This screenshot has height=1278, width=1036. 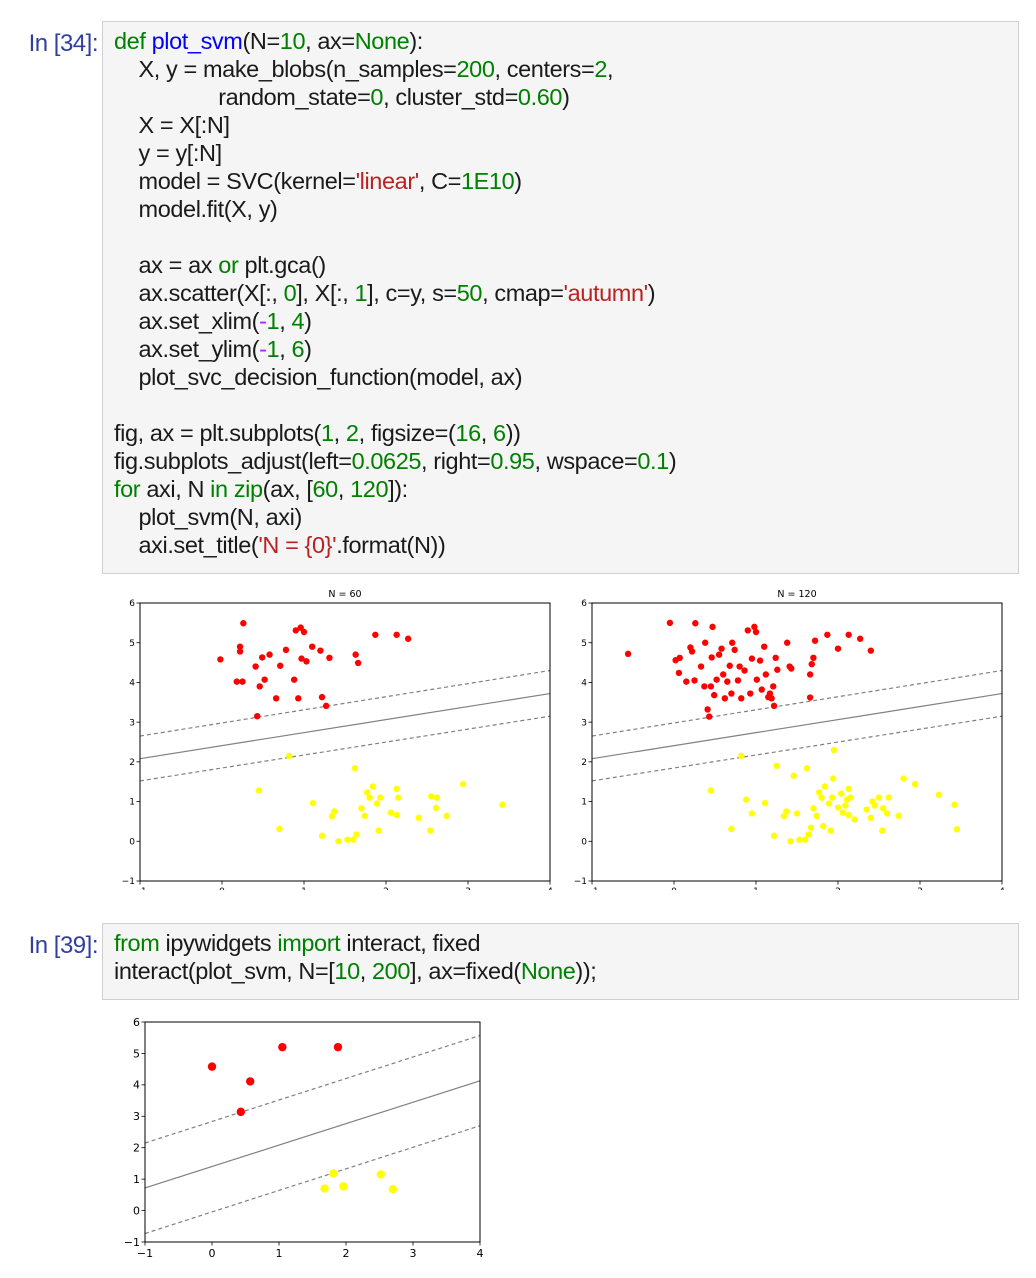 What do you see at coordinates (480, 1253) in the screenshot?
I see `x-tick-label: 4` at bounding box center [480, 1253].